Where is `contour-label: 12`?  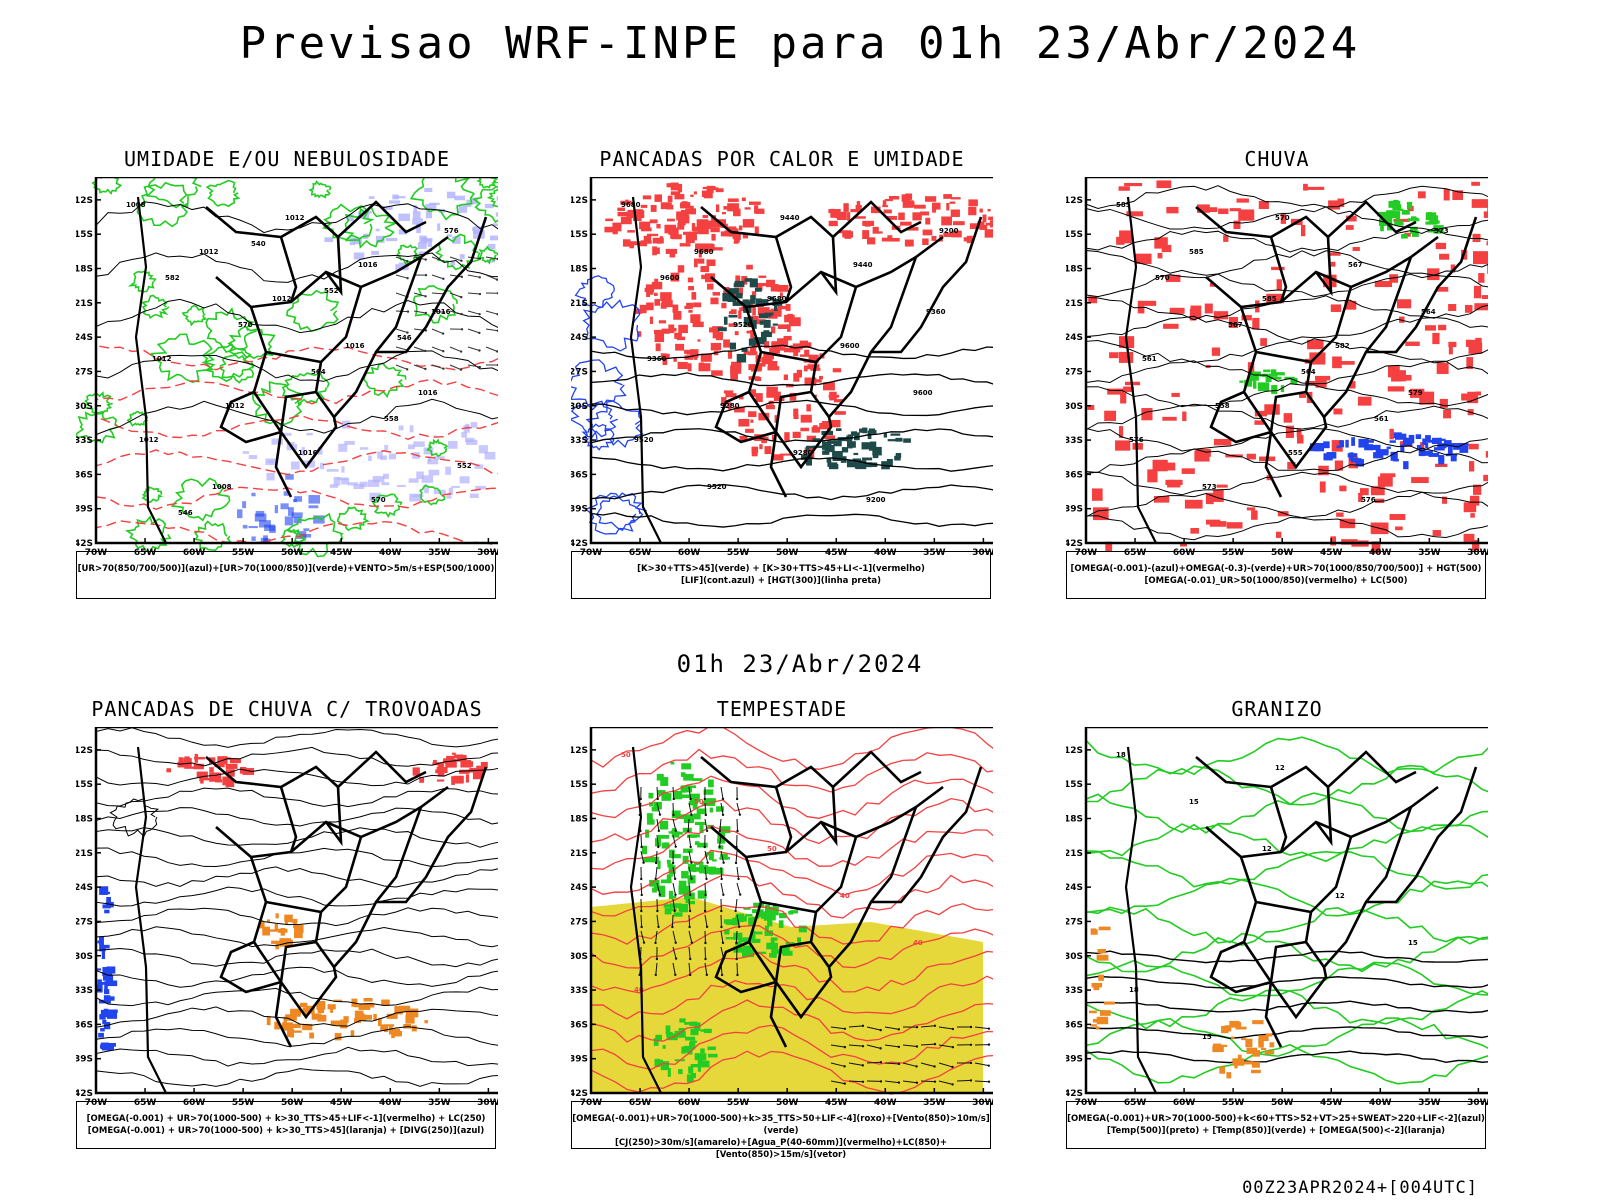 contour-label: 12 is located at coordinates (1280, 768).